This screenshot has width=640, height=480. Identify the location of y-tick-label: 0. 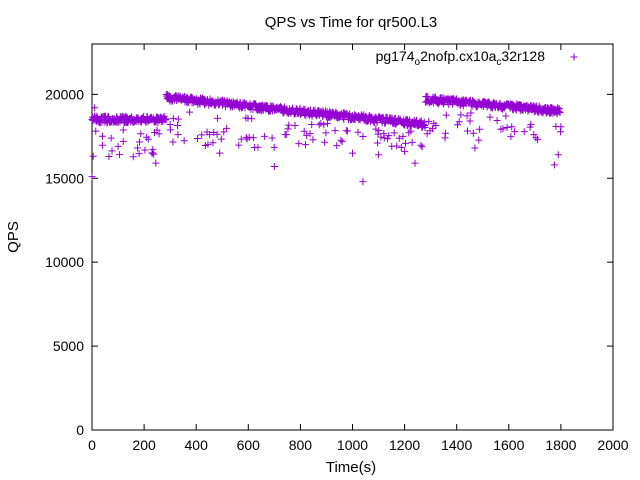
(80, 430).